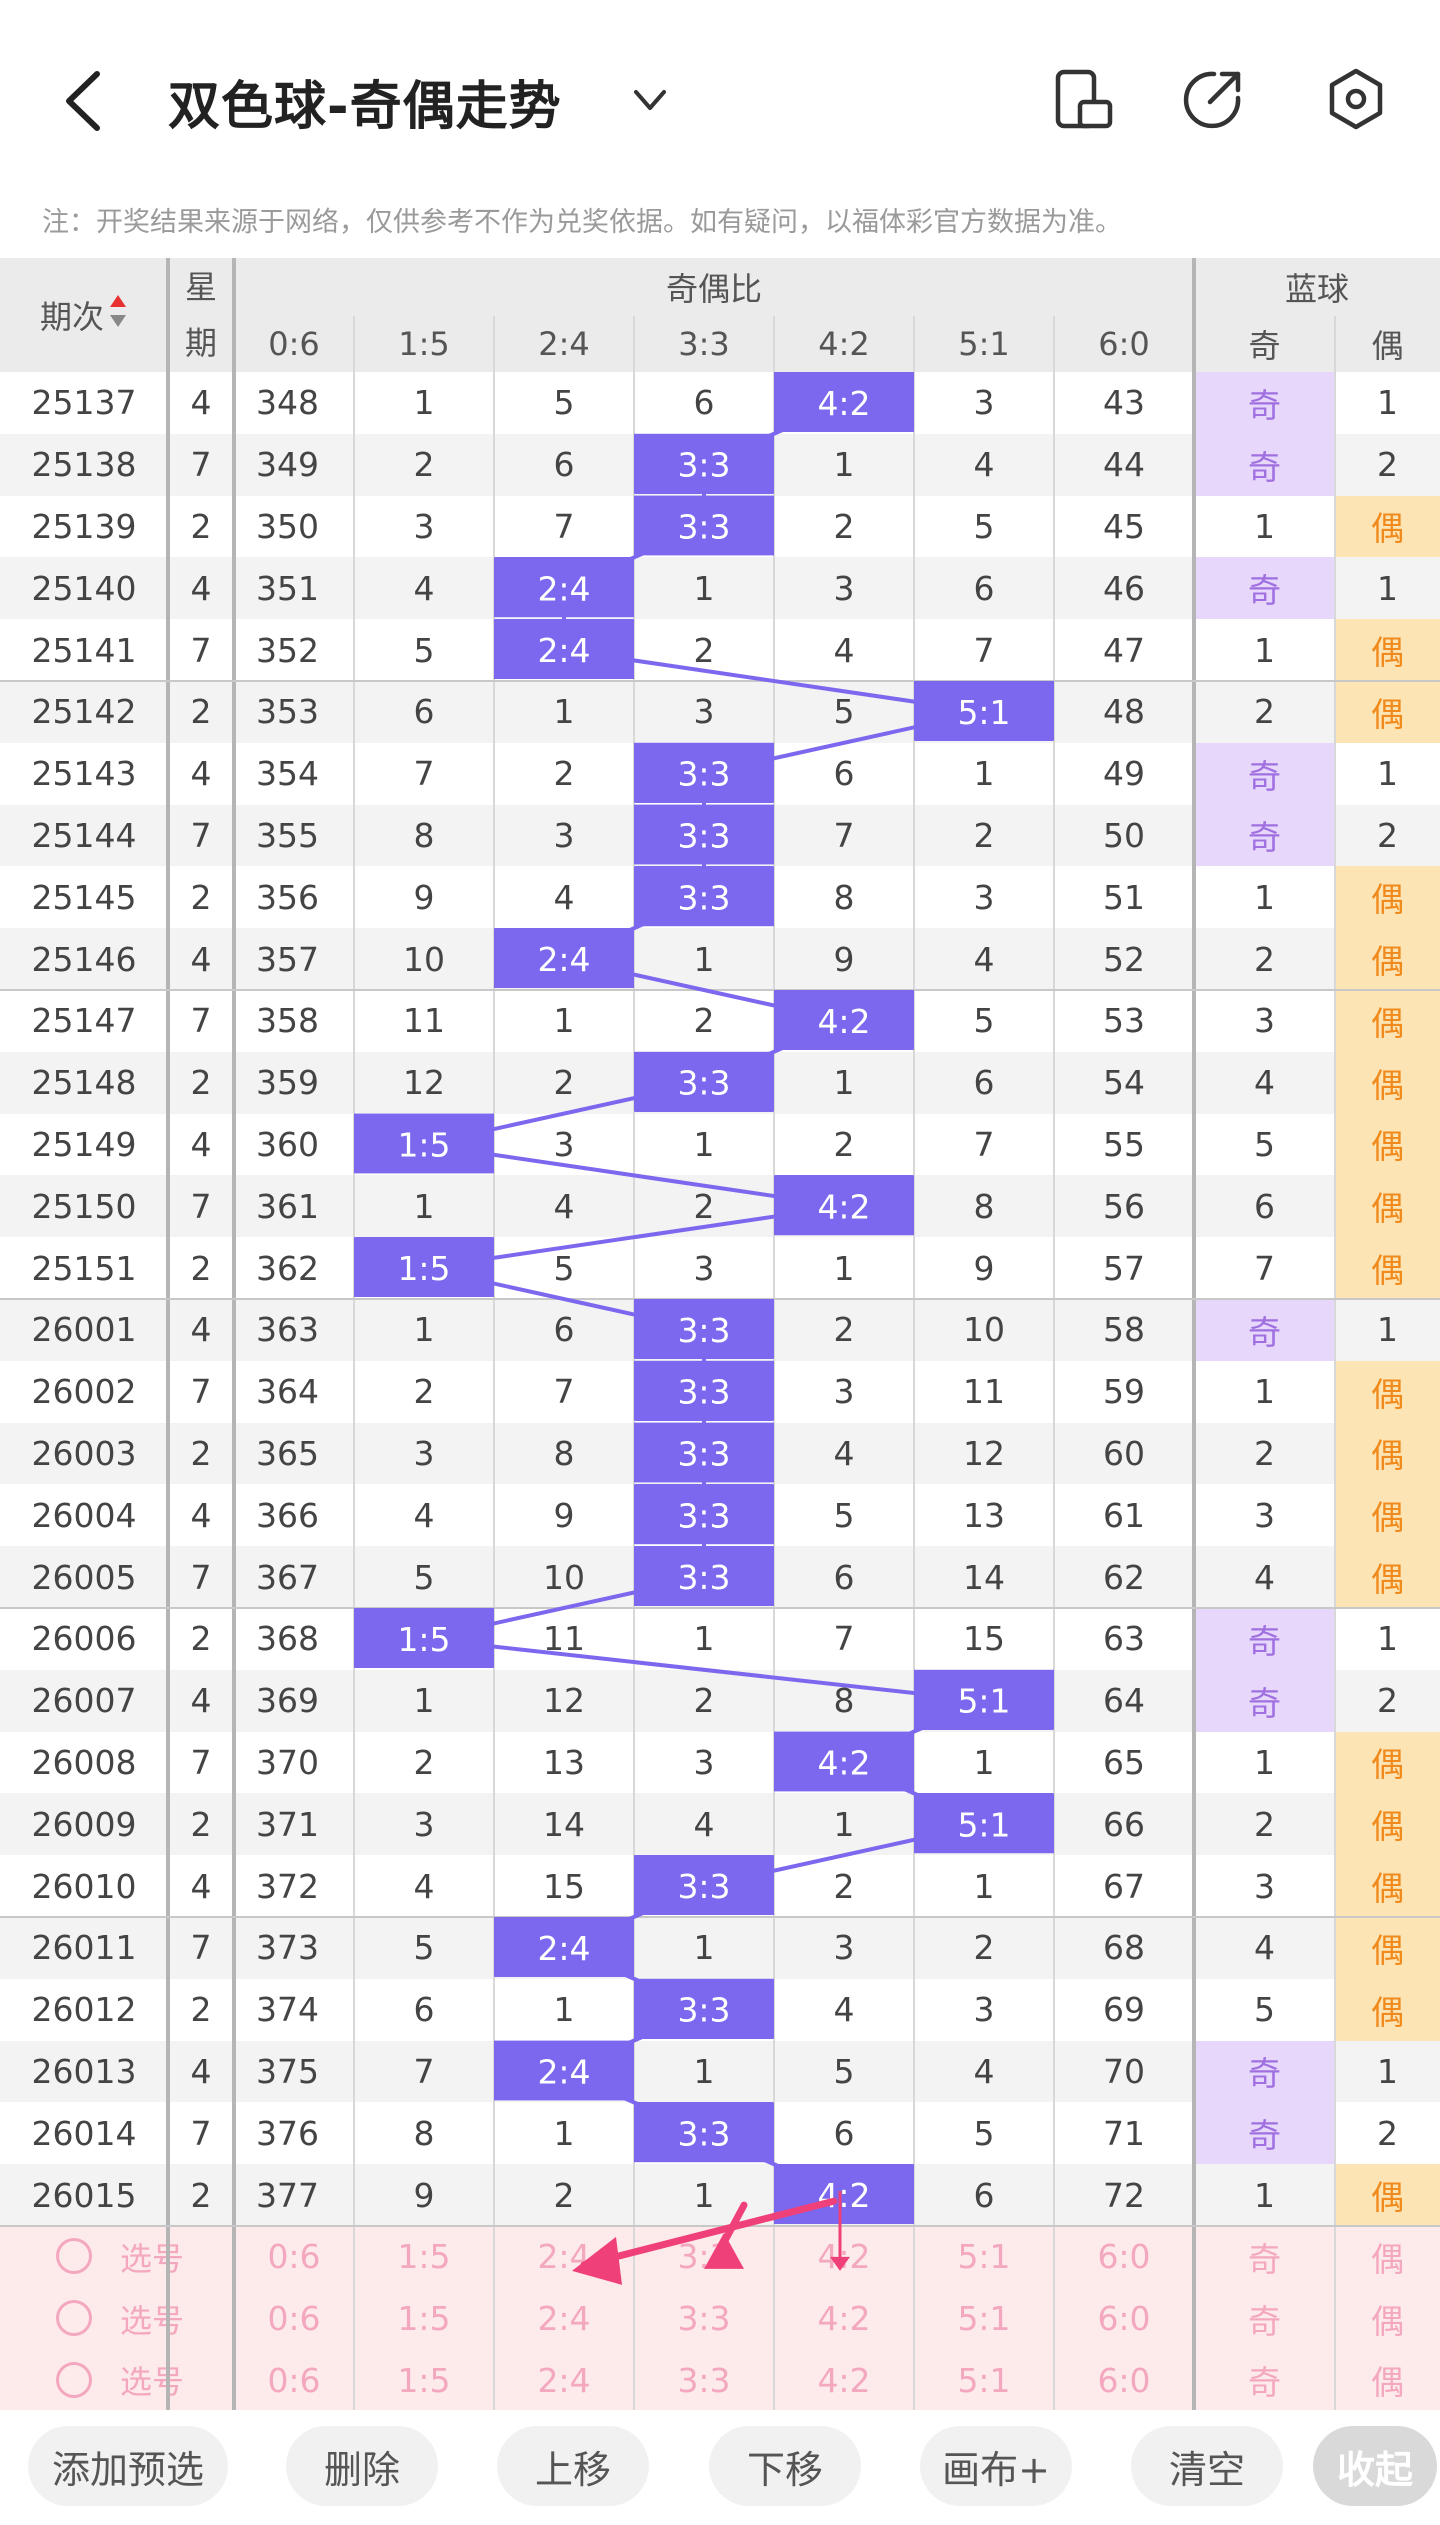  Describe the element at coordinates (424, 465) in the screenshot. I see `ratio-cell: 2` at that location.